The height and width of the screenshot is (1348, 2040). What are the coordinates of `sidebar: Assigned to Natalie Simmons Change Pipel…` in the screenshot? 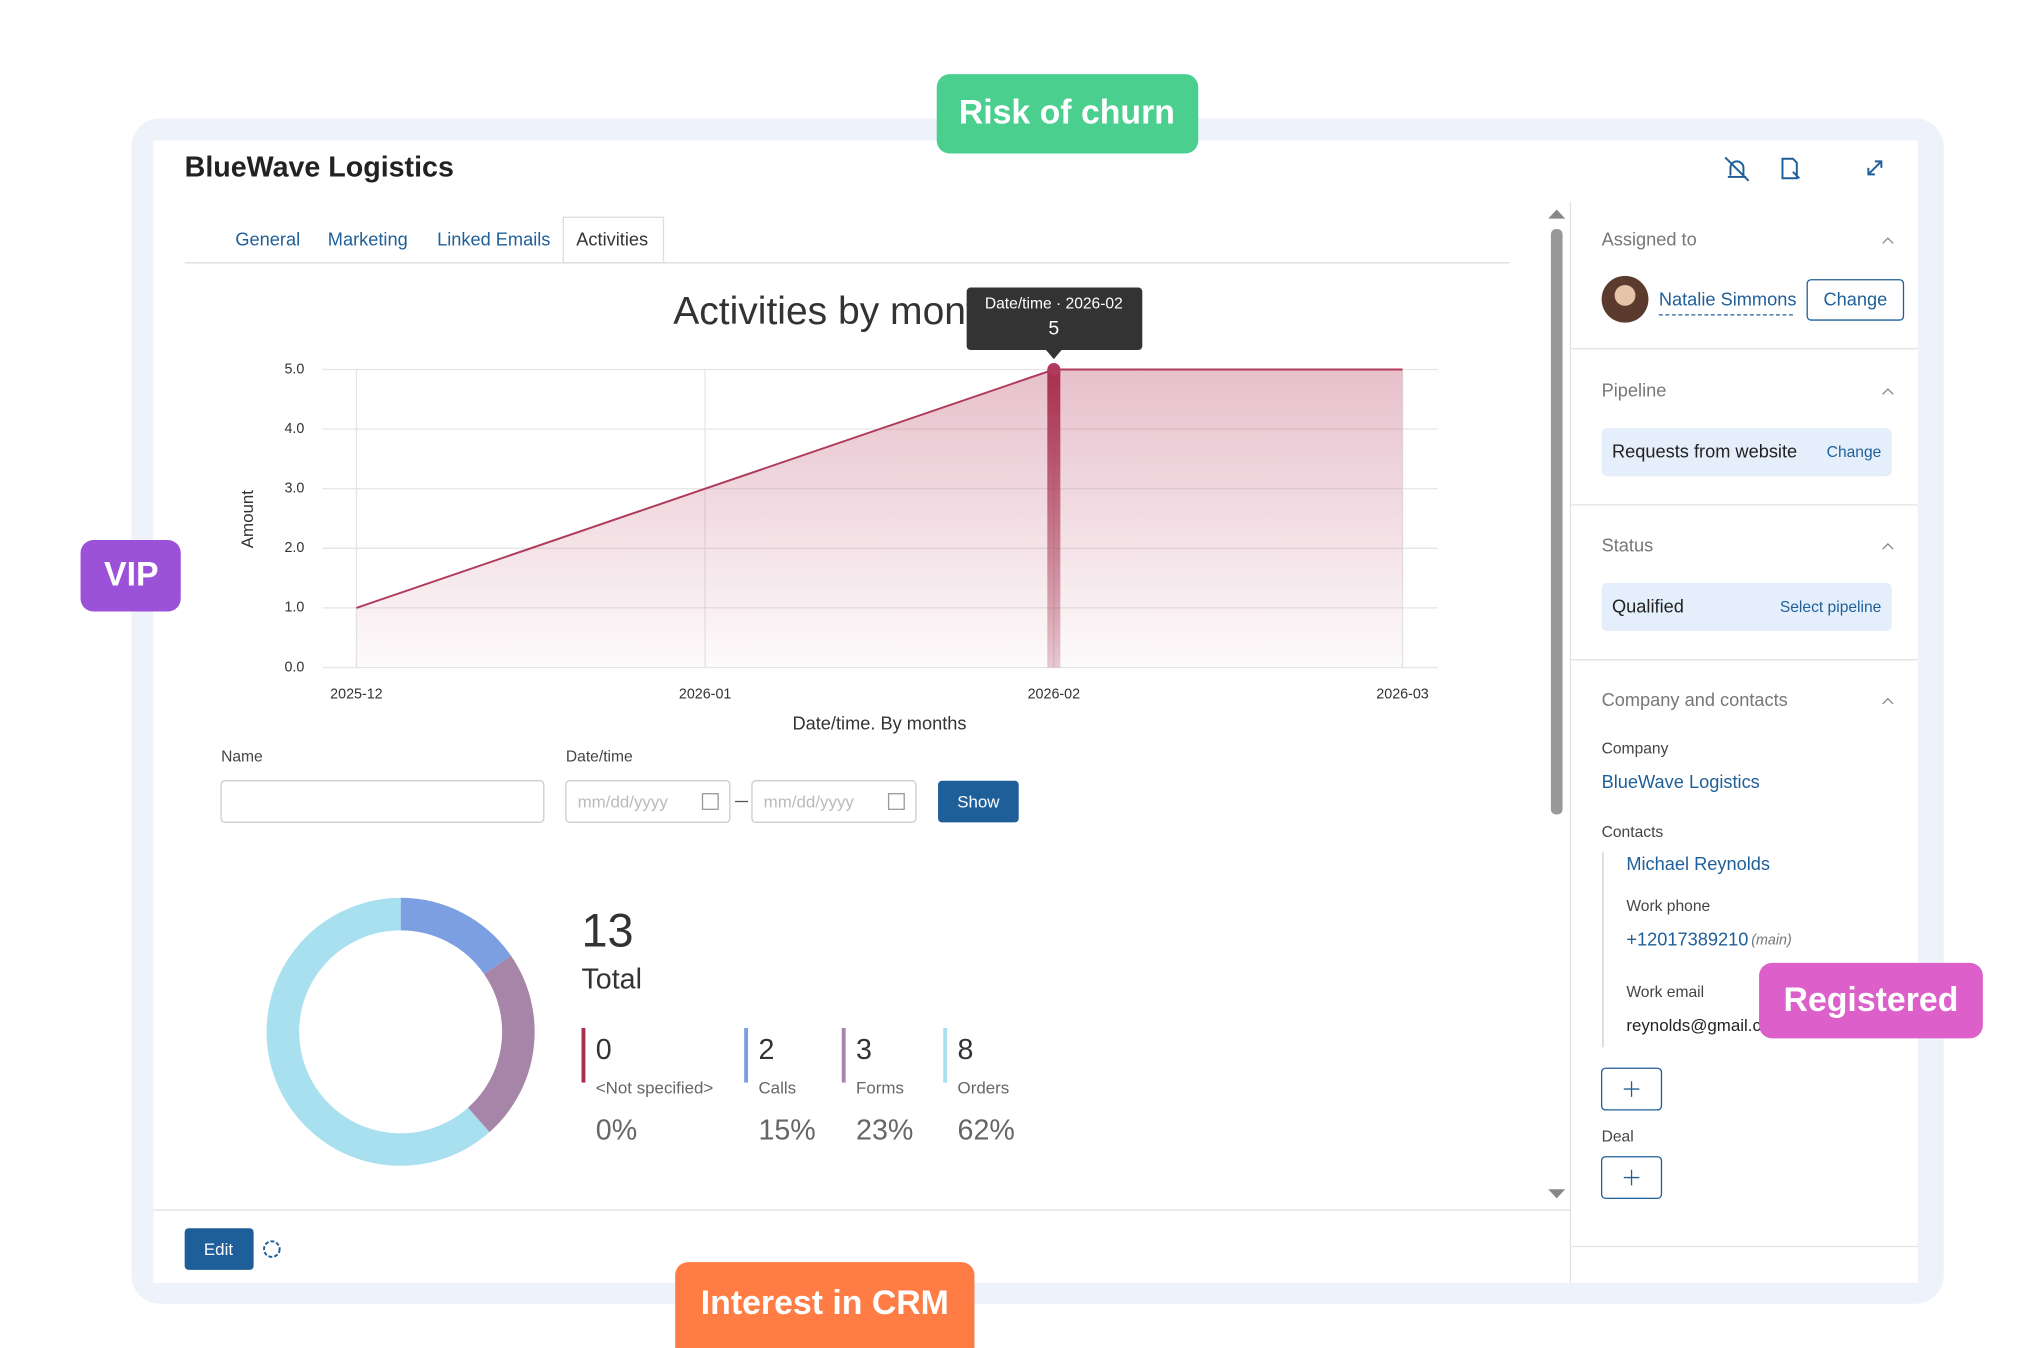 It's located at (1744, 739).